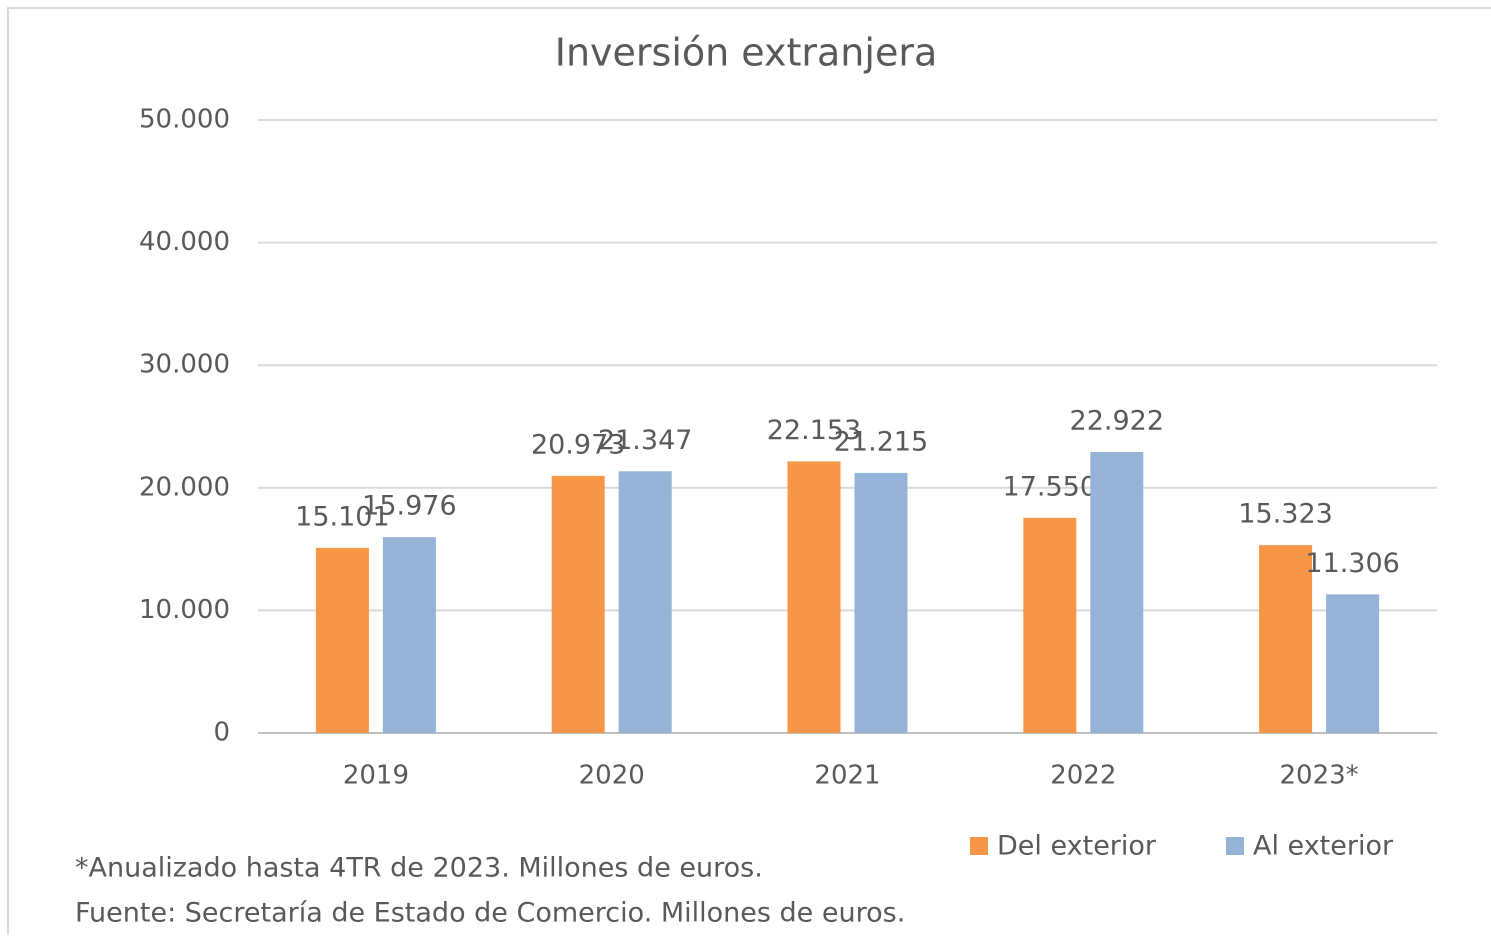 The image size is (1491, 939). Describe the element at coordinates (881, 441) in the screenshot. I see `data-label: 21.215` at that location.